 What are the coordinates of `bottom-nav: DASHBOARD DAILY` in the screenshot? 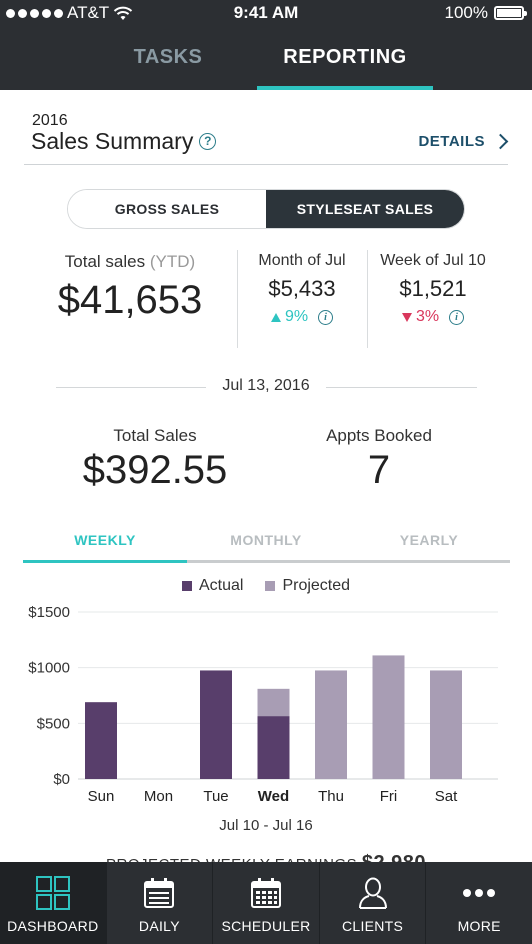 It's located at (266, 903).